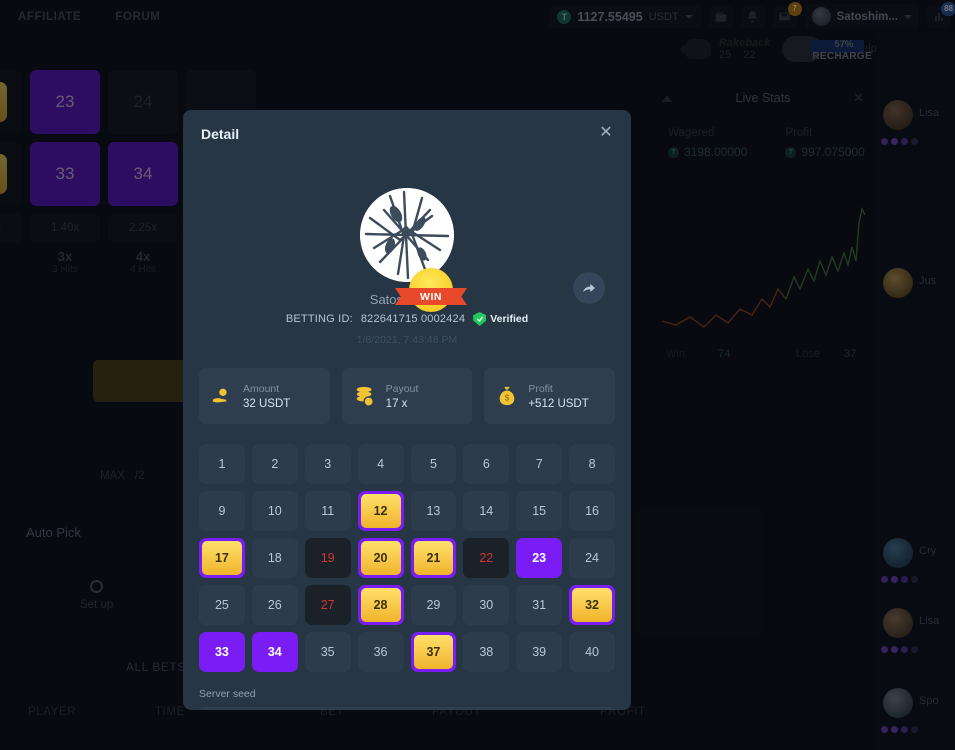  Describe the element at coordinates (220, 134) in the screenshot. I see `modal-title: Detail` at that location.